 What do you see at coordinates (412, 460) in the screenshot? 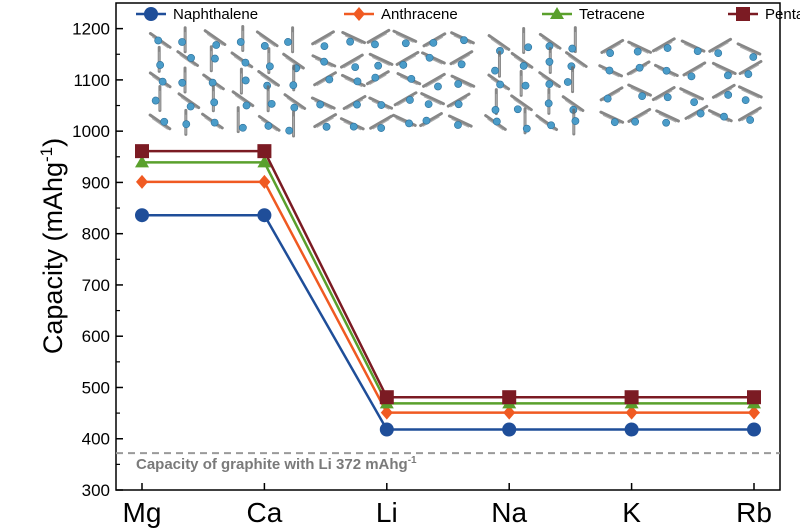
I see `graphite-reference-label-sup: -1` at bounding box center [412, 460].